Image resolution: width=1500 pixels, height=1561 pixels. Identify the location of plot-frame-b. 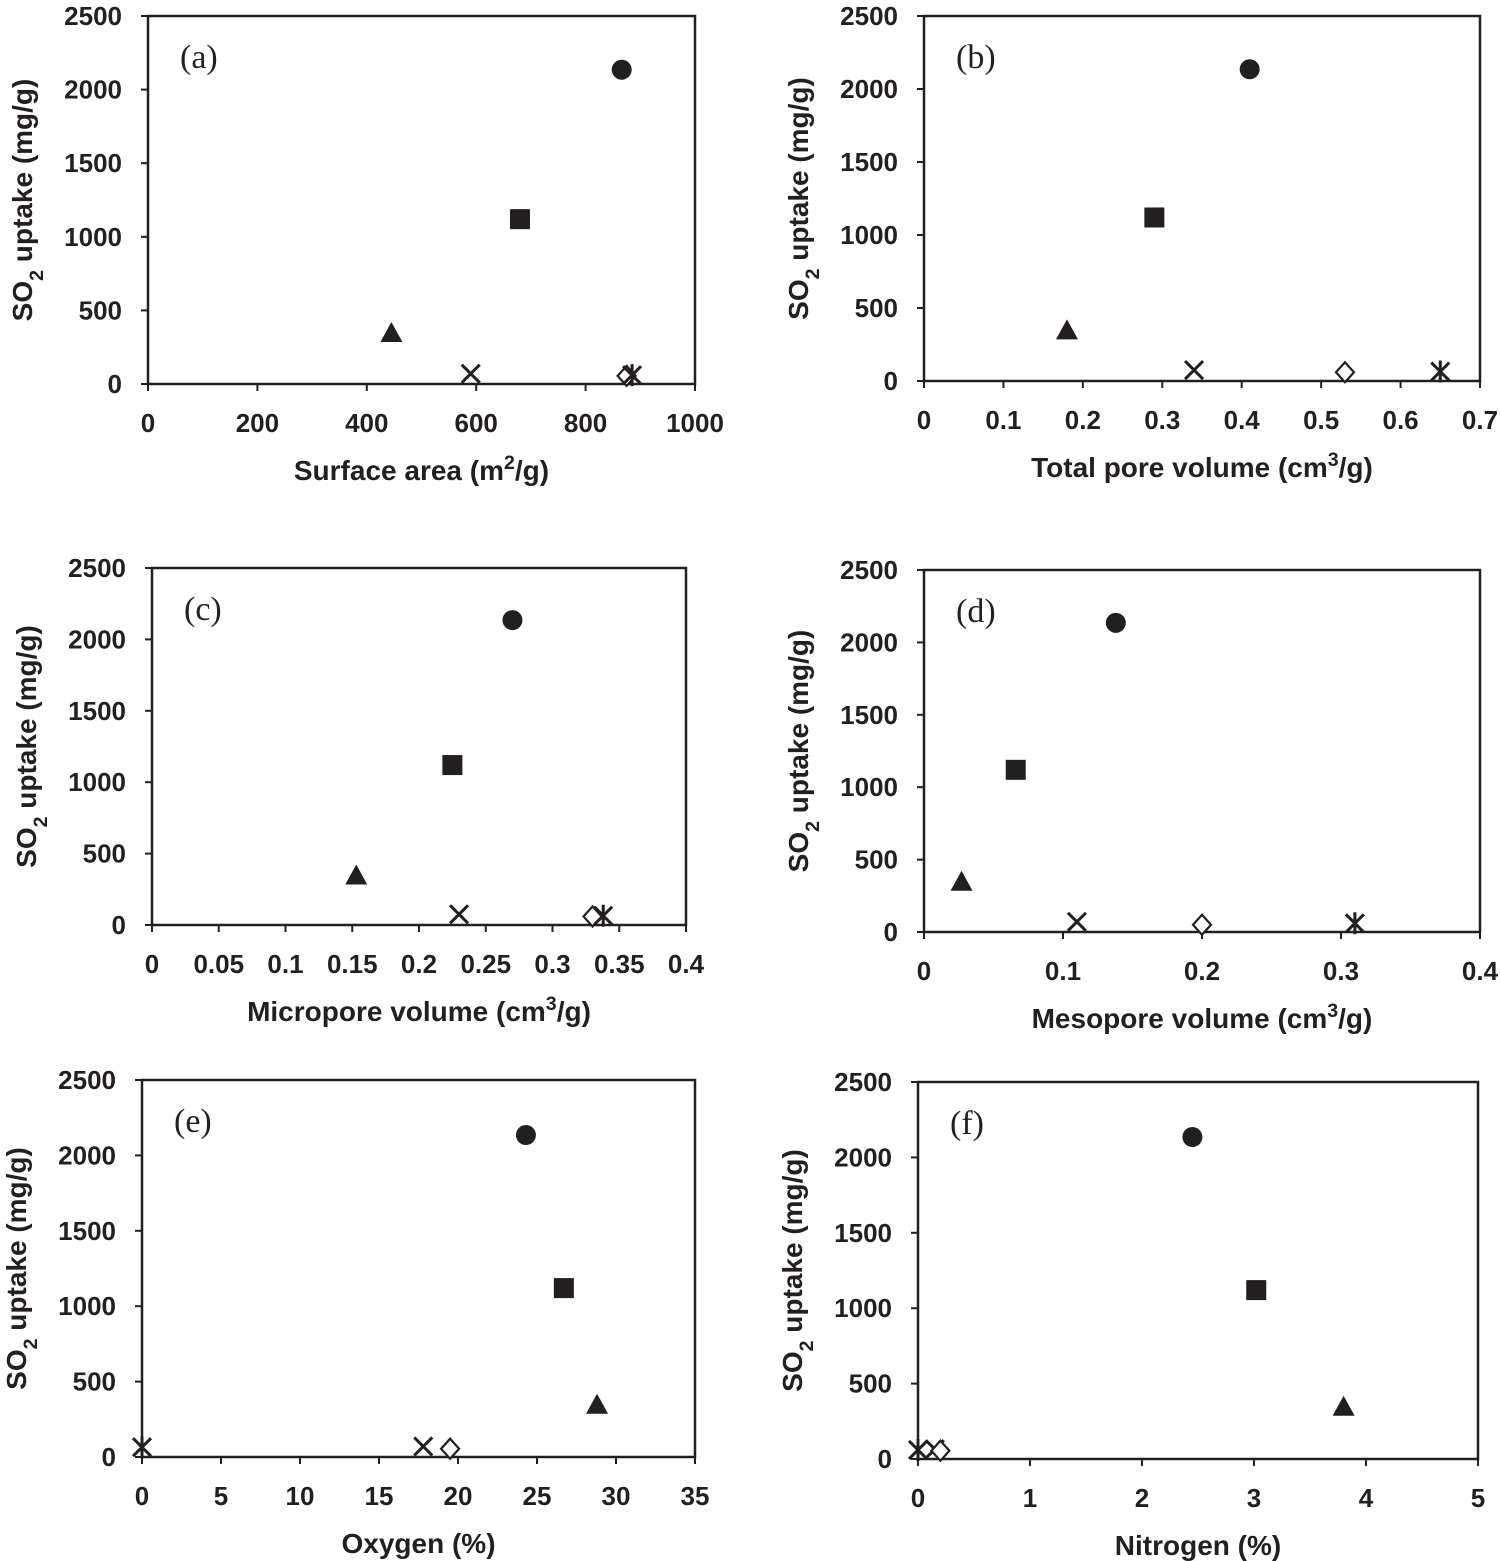
(1202, 198).